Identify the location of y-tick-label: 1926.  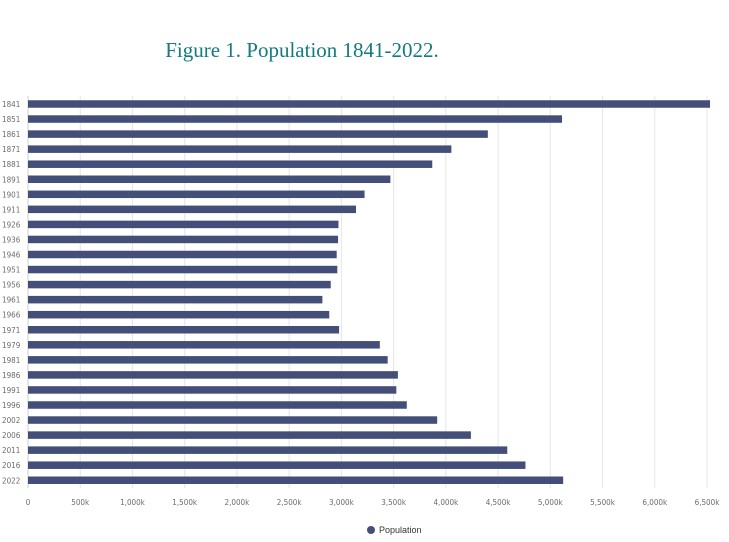
(11, 224).